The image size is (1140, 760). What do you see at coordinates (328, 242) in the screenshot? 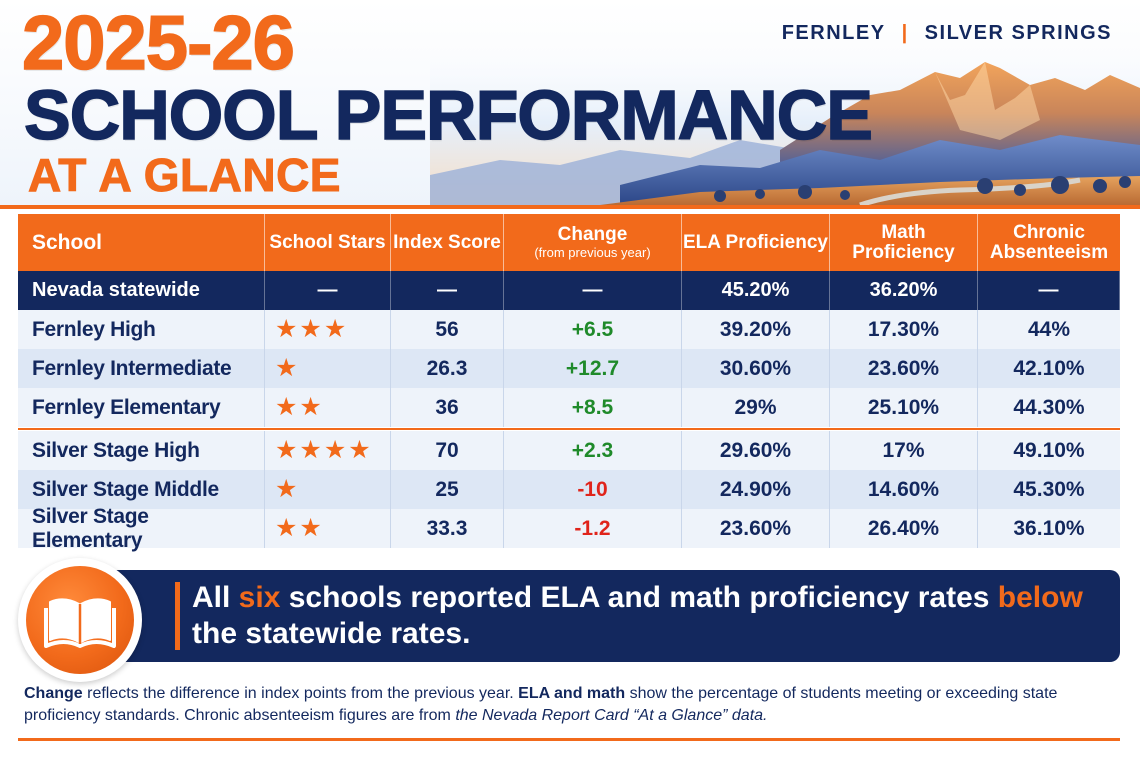
I see `column-header-stars: School Stars` at bounding box center [328, 242].